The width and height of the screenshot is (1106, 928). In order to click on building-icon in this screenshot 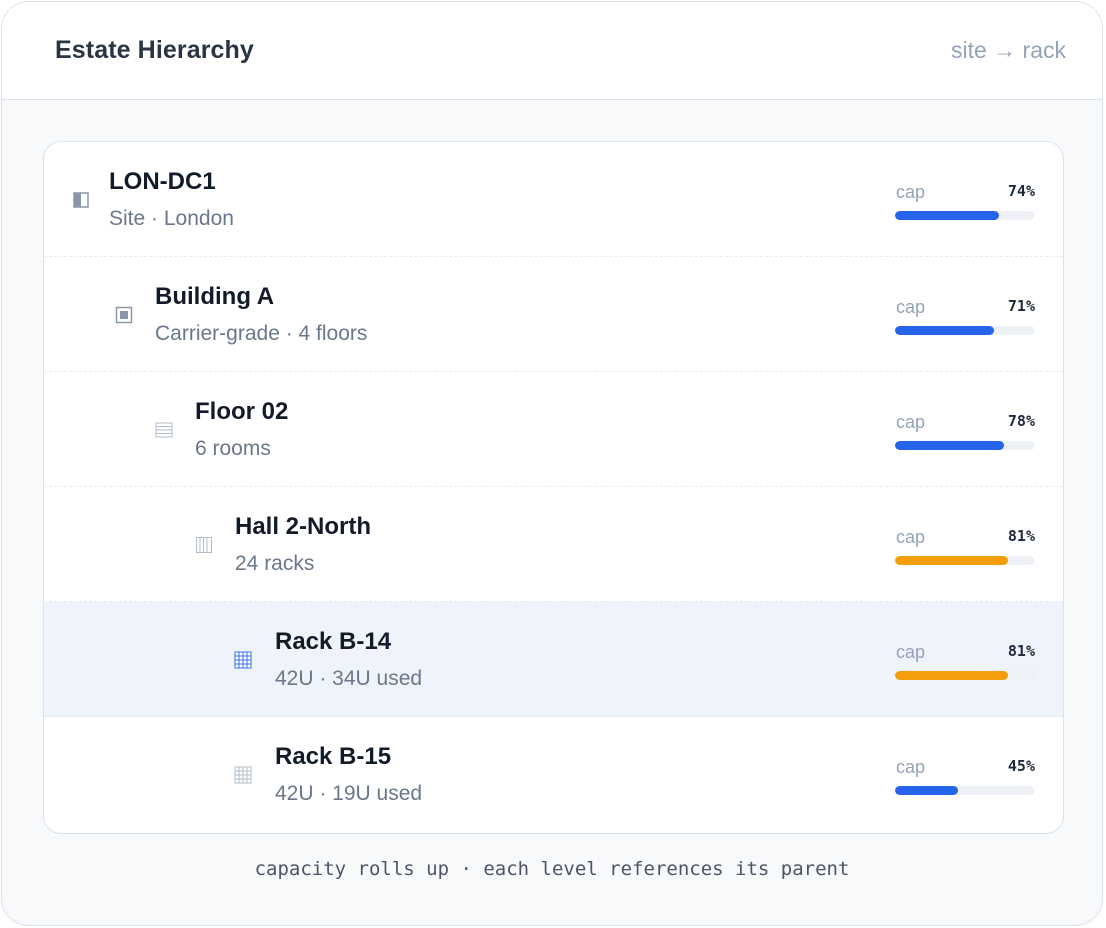, I will do `click(124, 315)`.